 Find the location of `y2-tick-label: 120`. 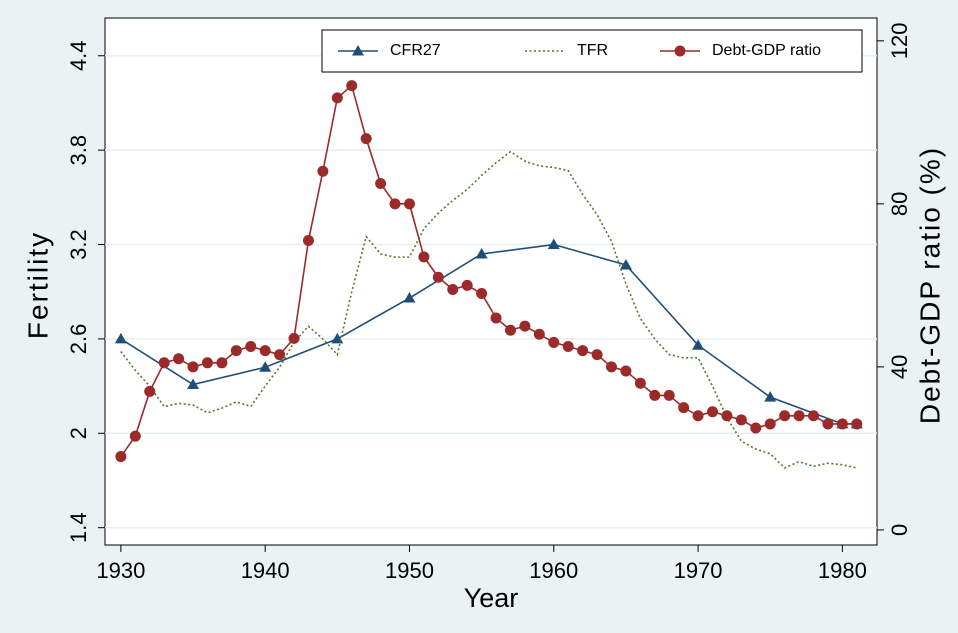

y2-tick-label: 120 is located at coordinates (899, 40).